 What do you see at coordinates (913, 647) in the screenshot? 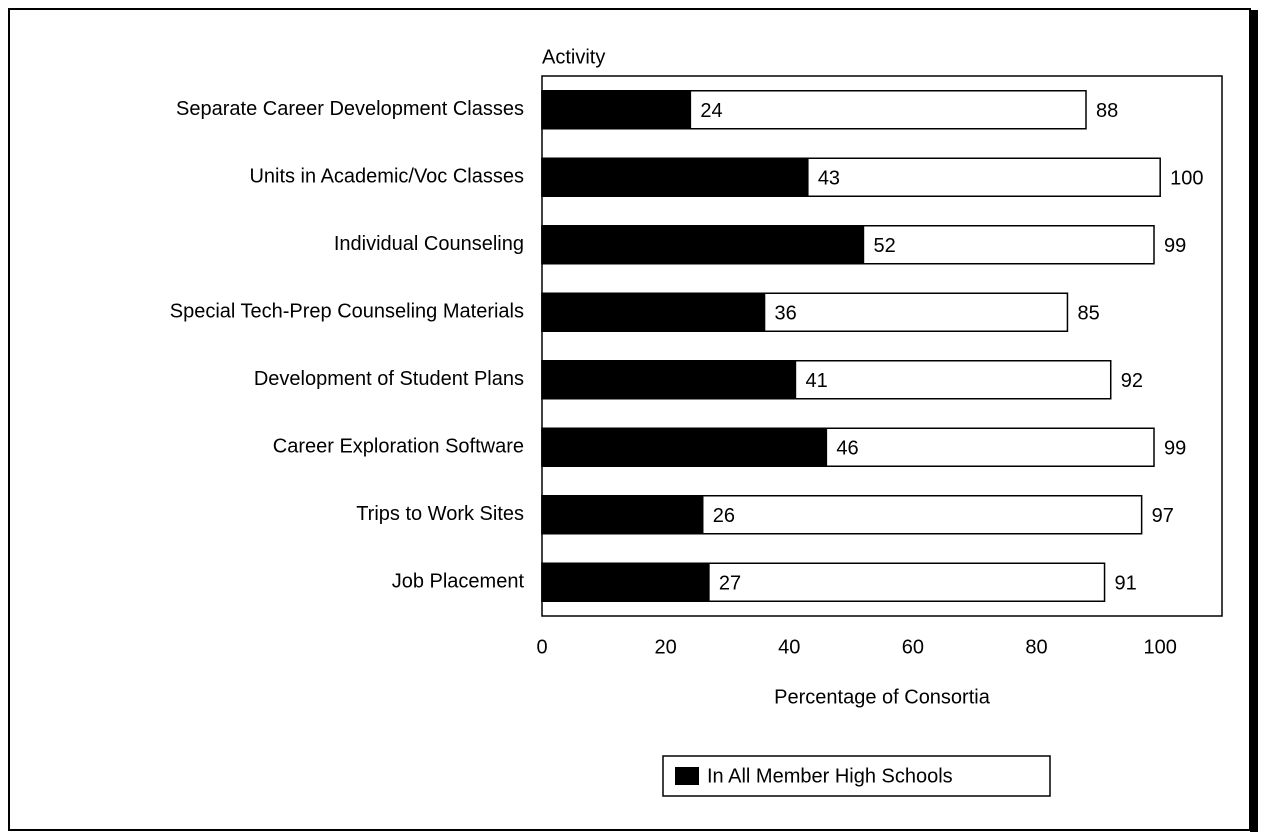
I see `x-tick-label: 60` at bounding box center [913, 647].